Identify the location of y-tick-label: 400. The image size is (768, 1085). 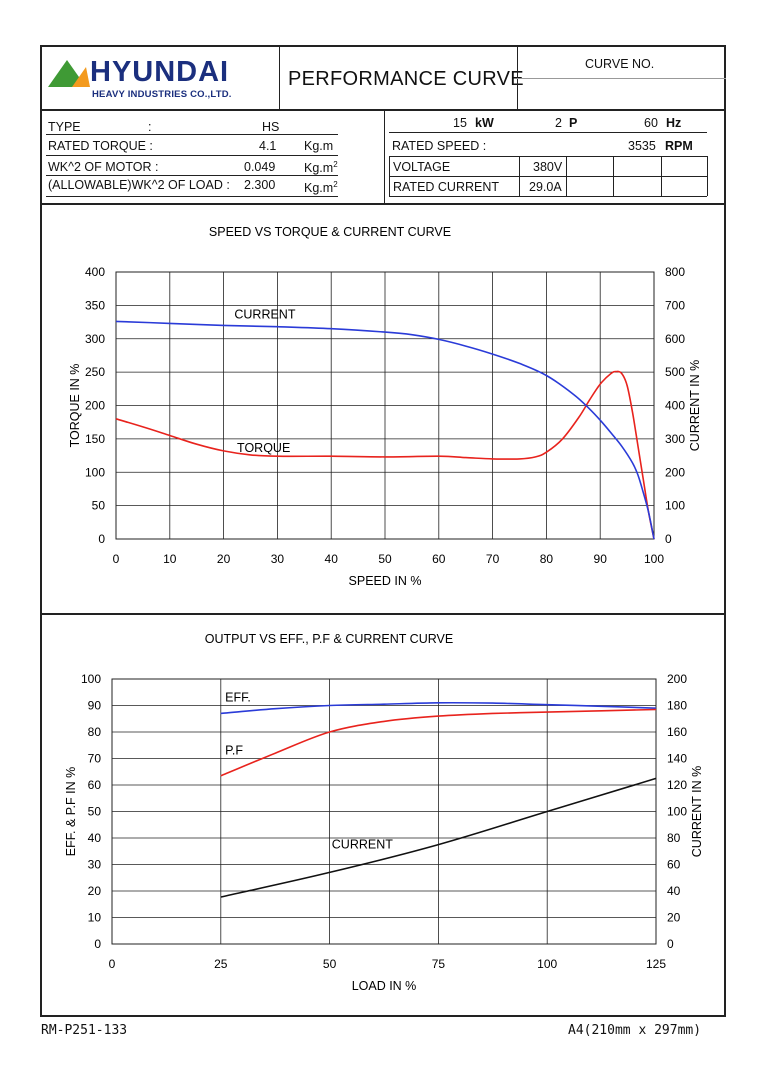
(95, 272).